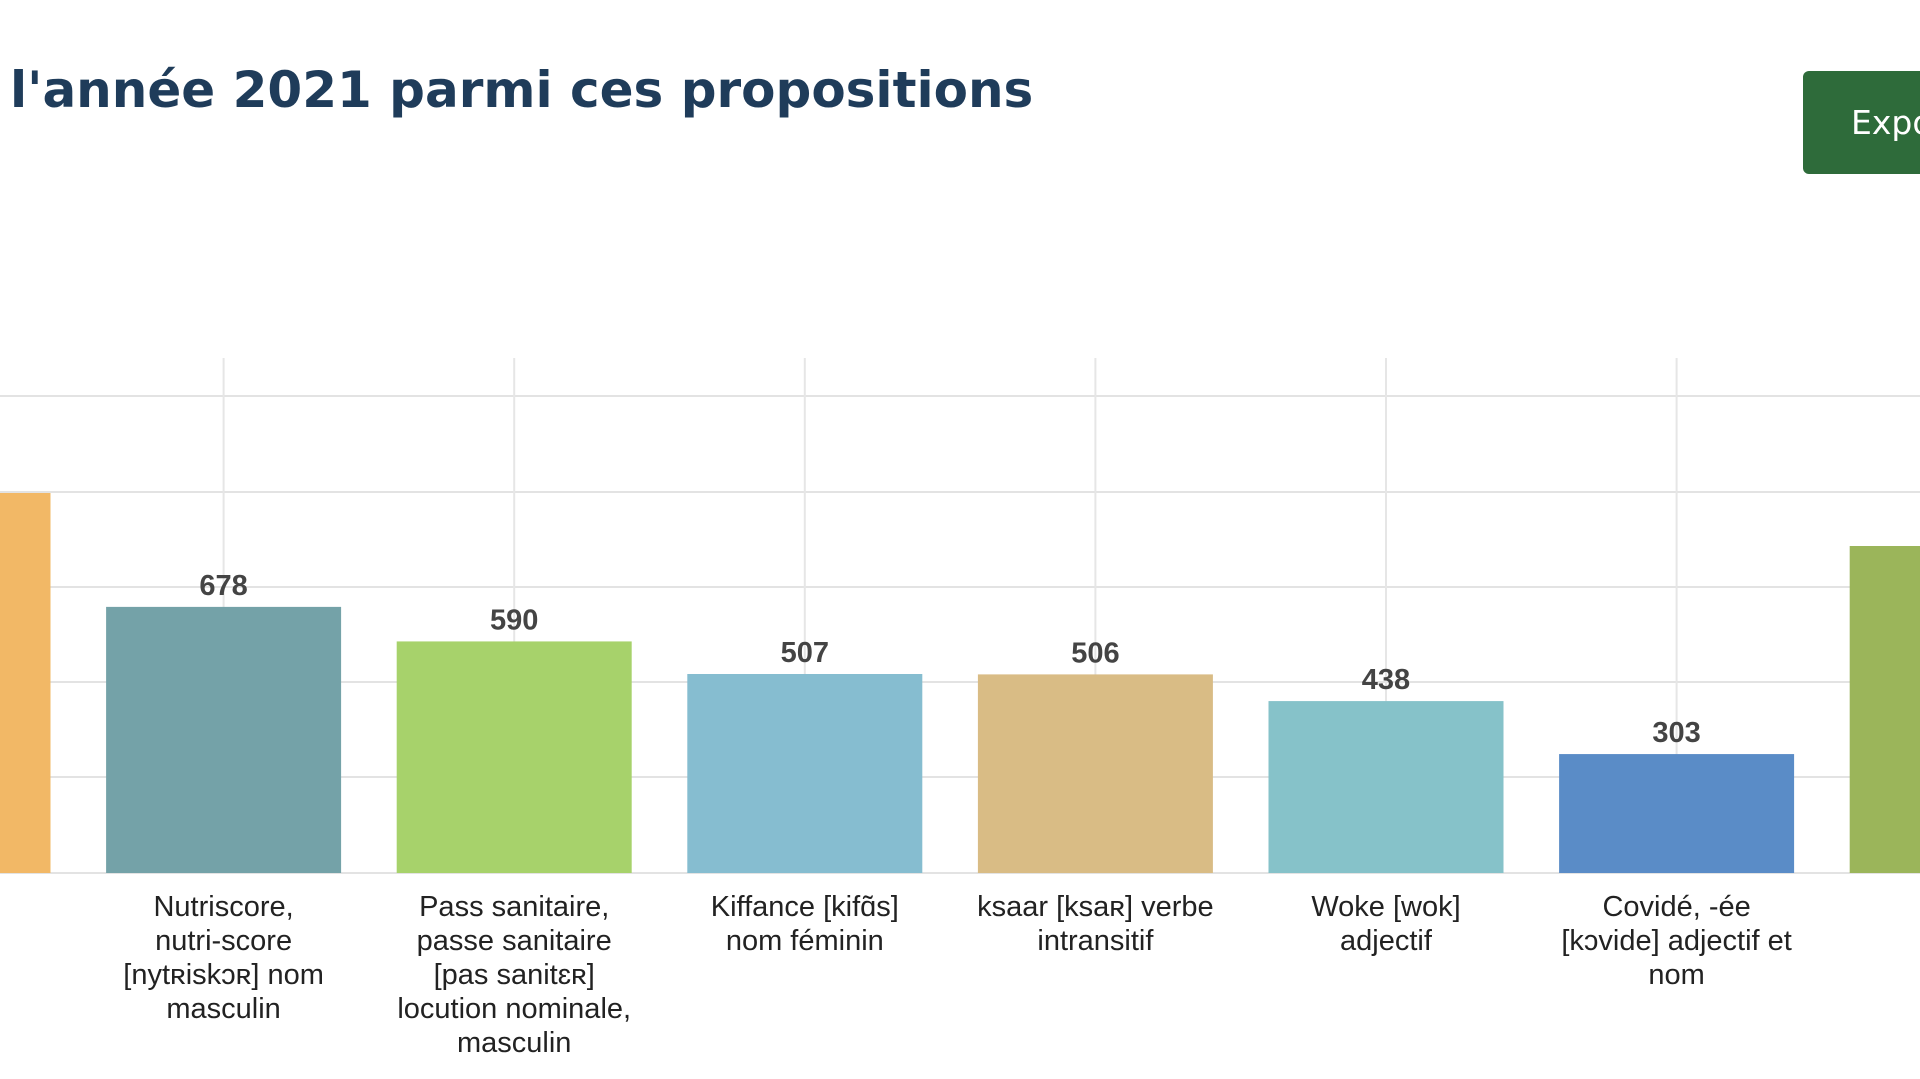 This screenshot has width=1920, height=1079. I want to click on bar-value-label: 678, so click(223, 586).